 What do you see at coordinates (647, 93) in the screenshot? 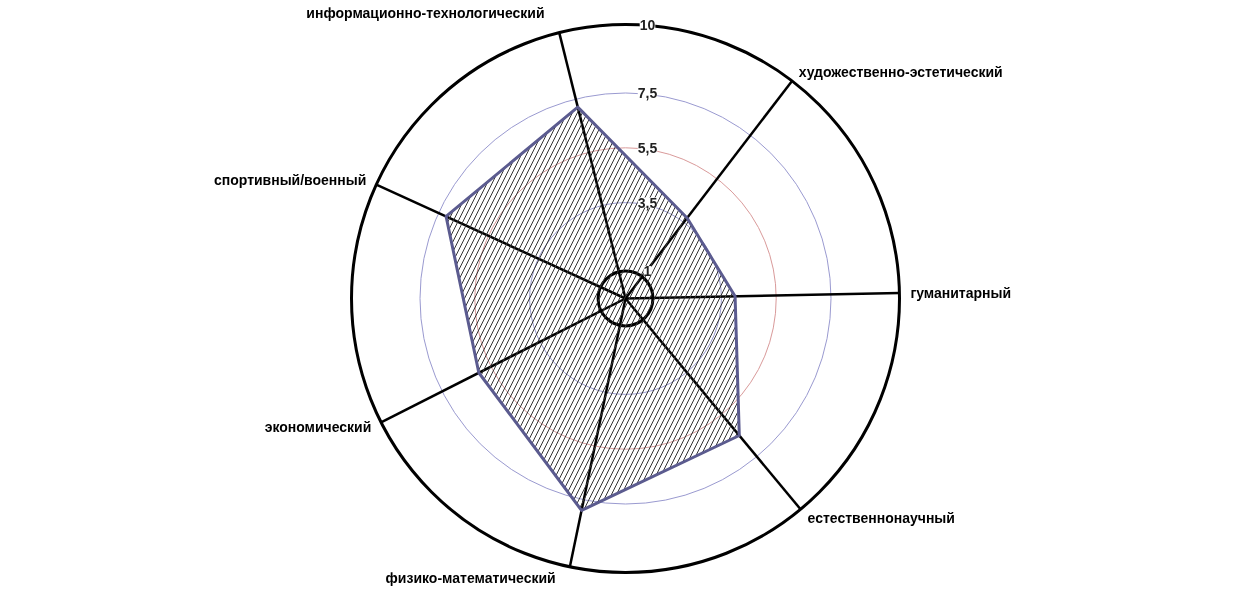
I see `y-tick-label: 7,5` at bounding box center [647, 93].